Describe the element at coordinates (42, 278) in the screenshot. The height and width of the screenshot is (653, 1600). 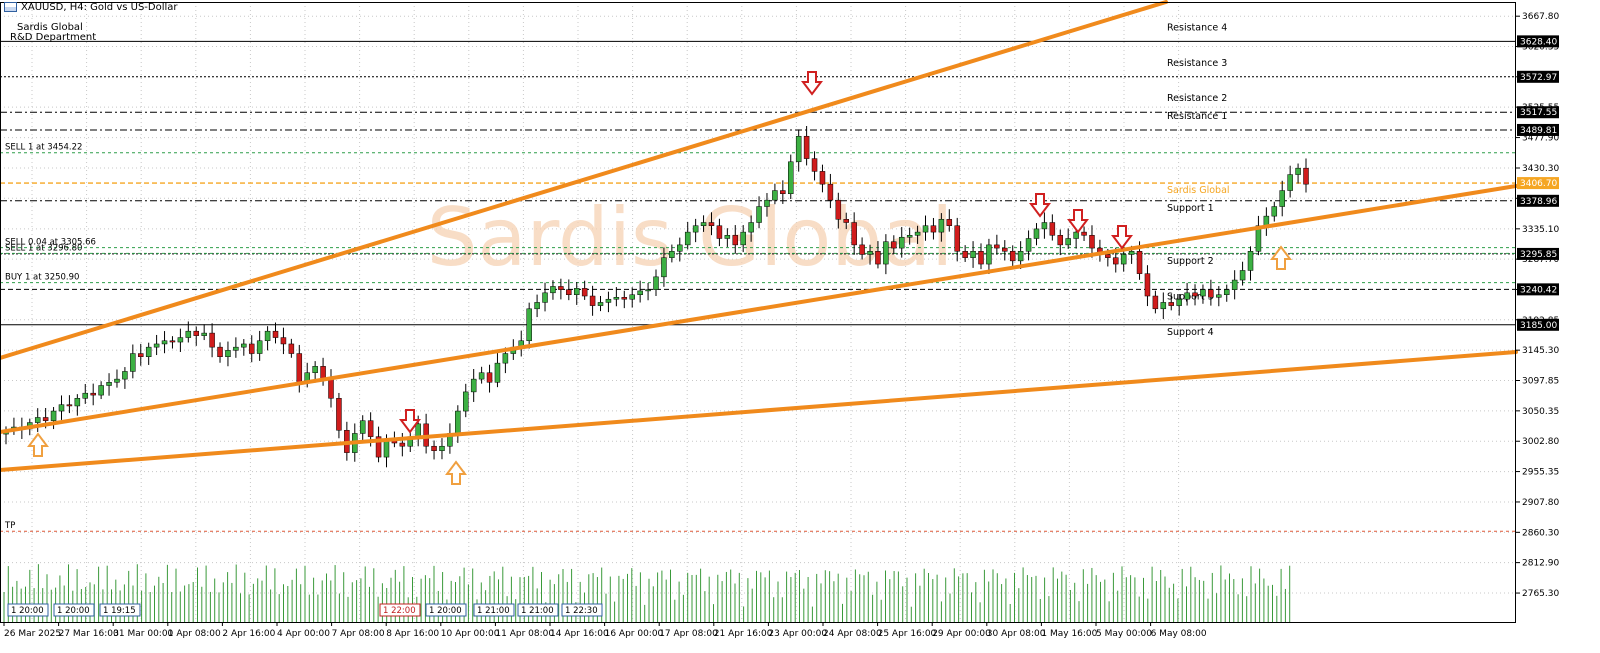
I see `order-label: BUY 1 at 3250.90` at that location.